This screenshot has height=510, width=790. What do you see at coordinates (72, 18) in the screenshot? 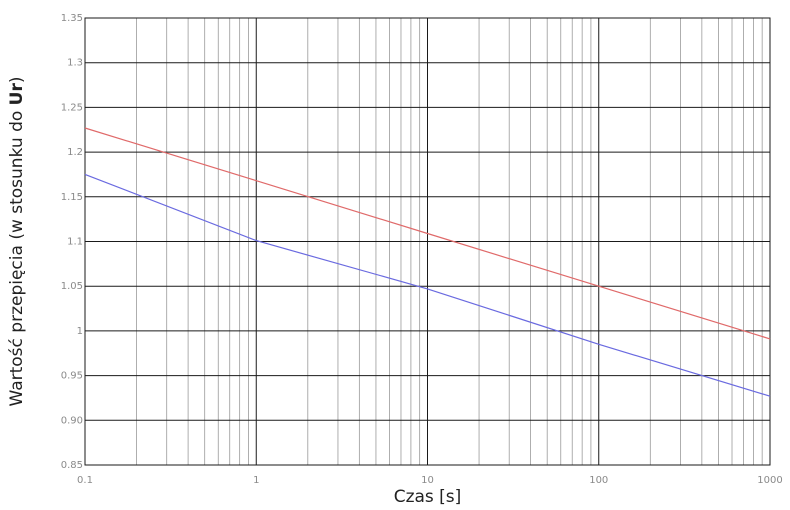
I see `y-tick-label: 1.35` at bounding box center [72, 18].